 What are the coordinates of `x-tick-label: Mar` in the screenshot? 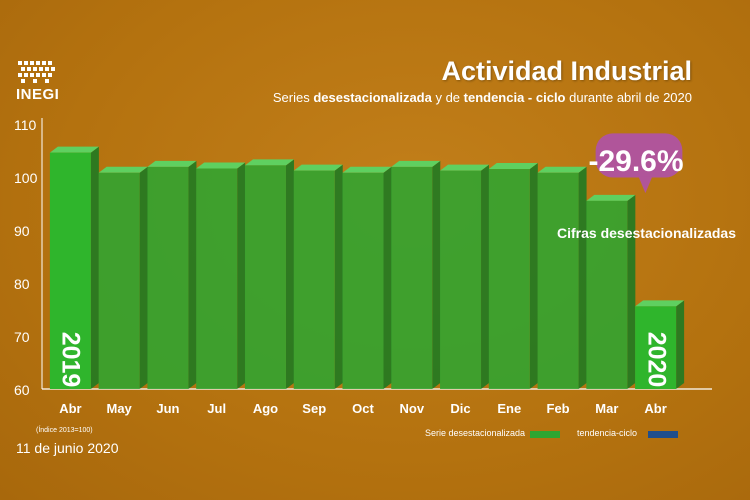 It's located at (606, 408).